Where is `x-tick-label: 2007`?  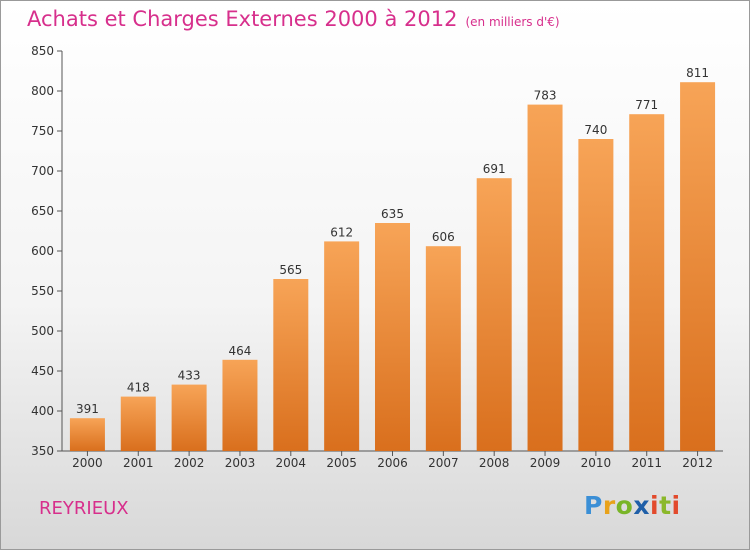 x-tick-label: 2007 is located at coordinates (443, 463).